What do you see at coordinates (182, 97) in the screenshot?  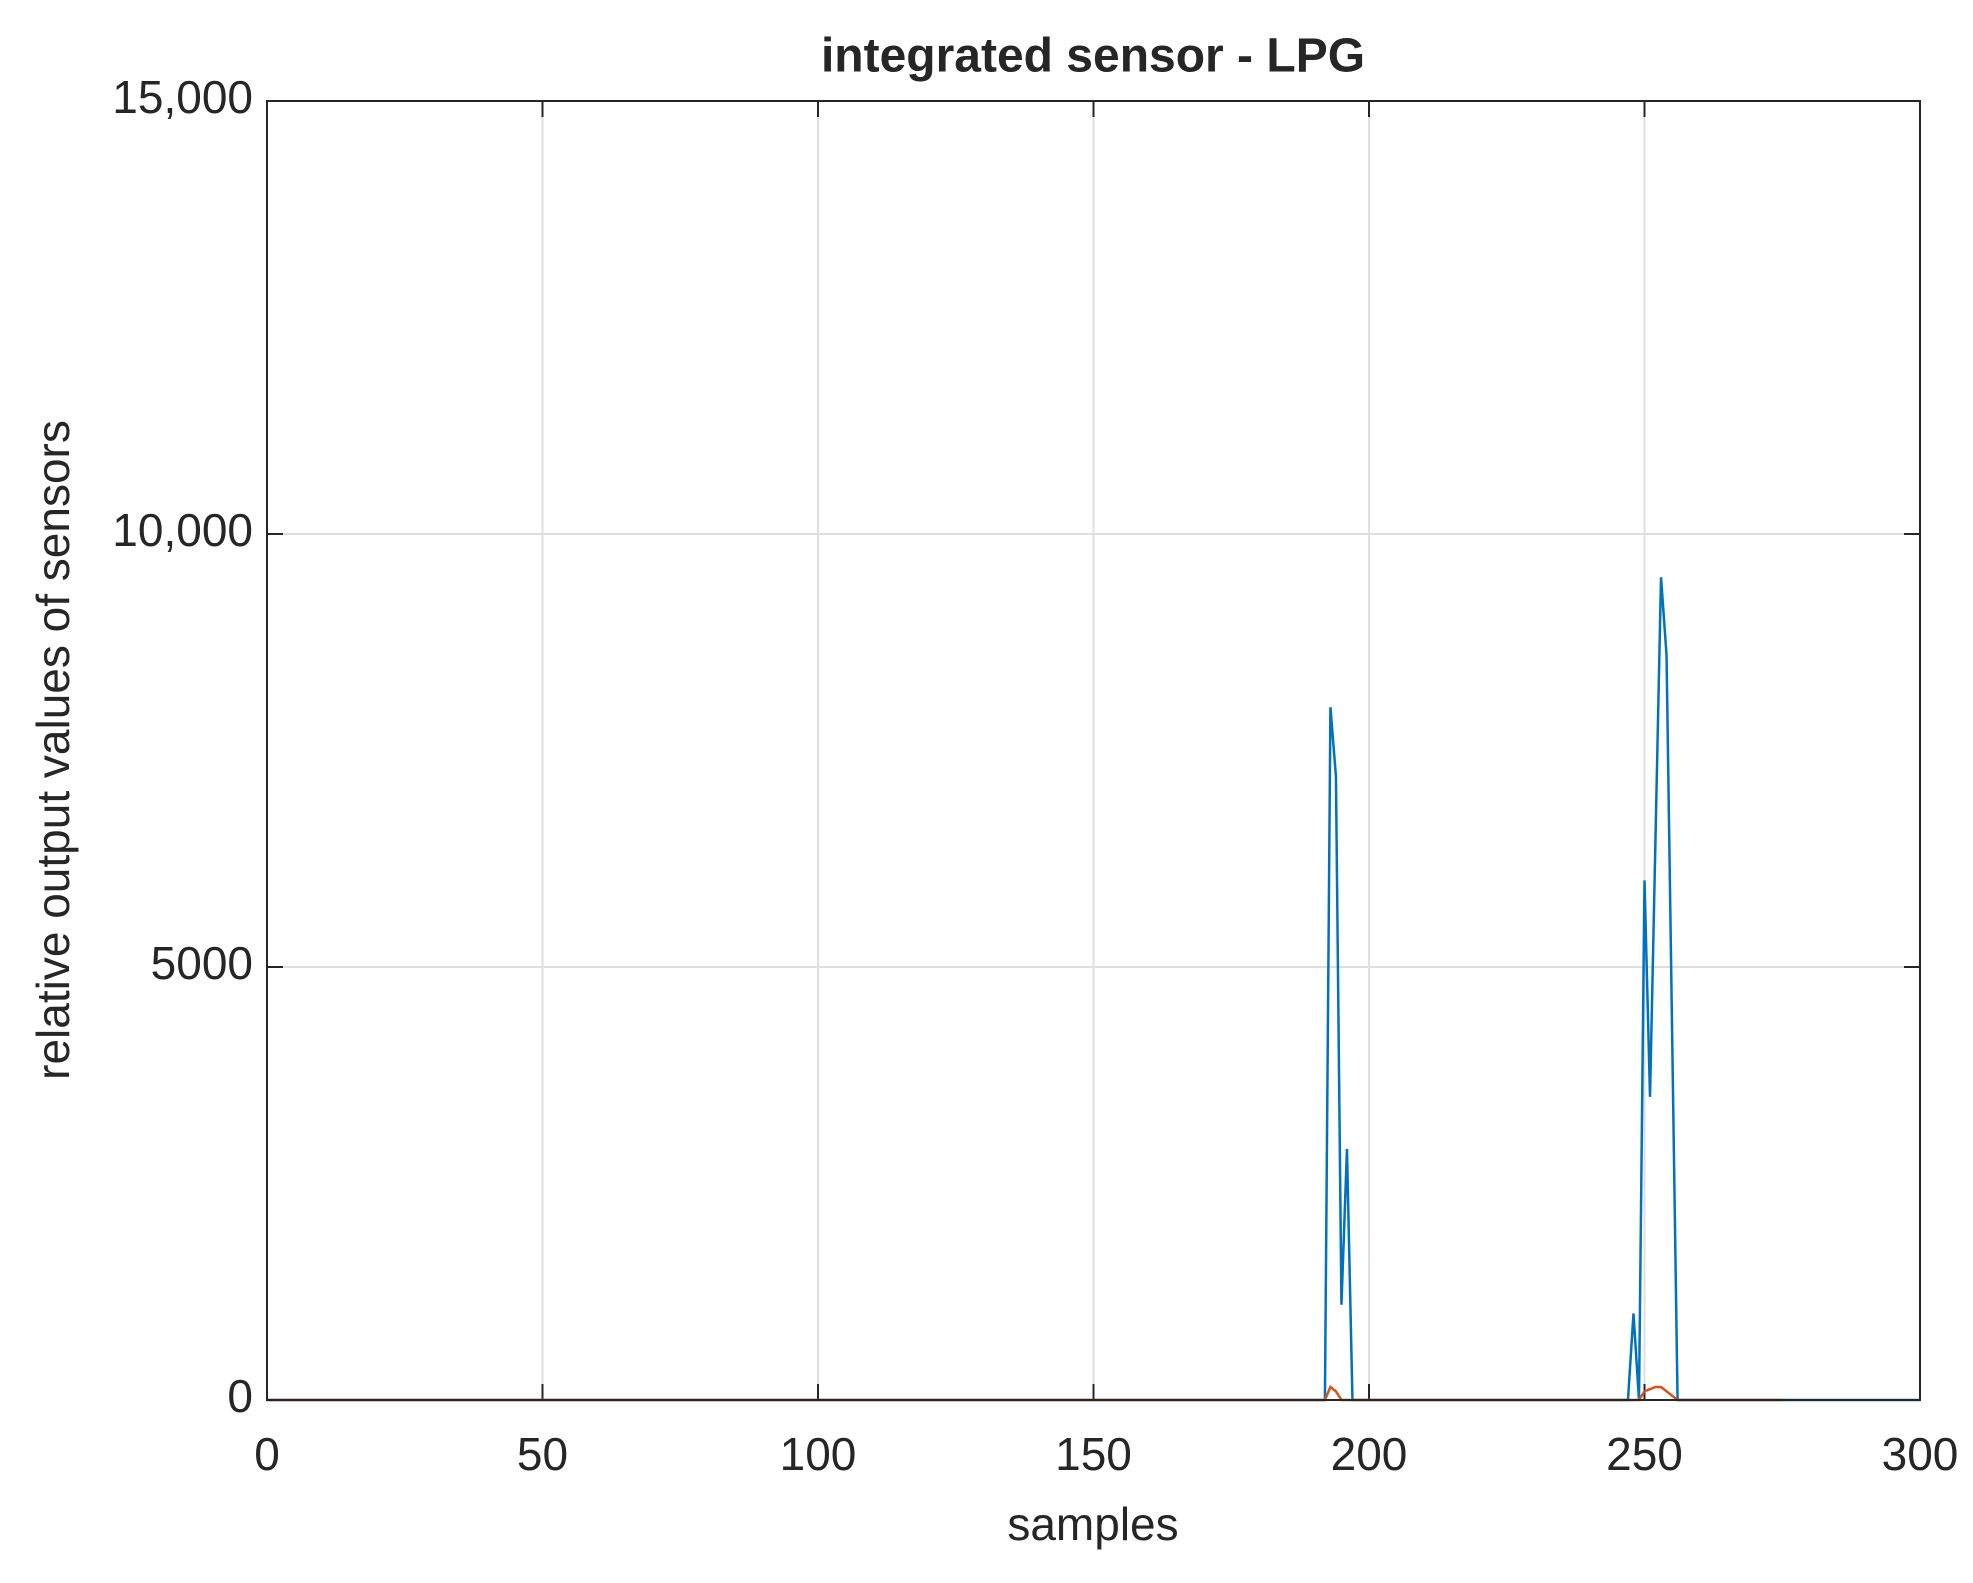 I see `y-tick-label: 15,000` at bounding box center [182, 97].